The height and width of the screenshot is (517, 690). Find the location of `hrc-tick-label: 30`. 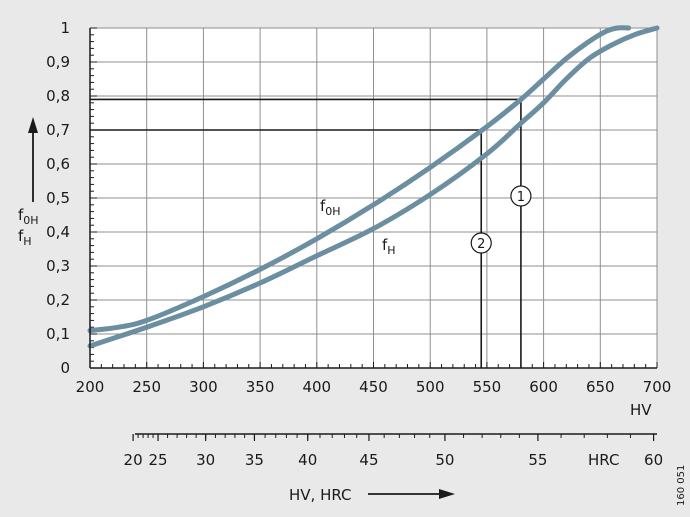

hrc-tick-label: 30 is located at coordinates (205, 460).